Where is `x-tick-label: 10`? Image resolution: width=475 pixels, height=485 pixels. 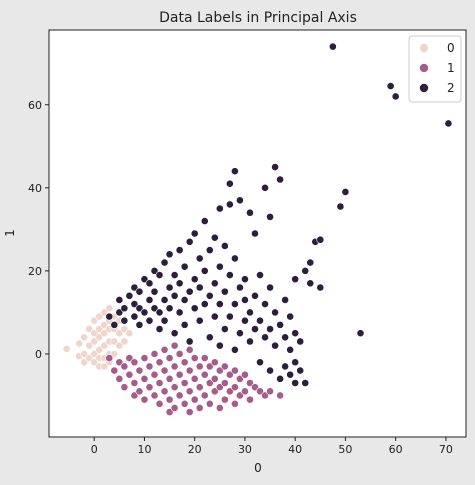 x-tick-label: 10 is located at coordinates (144, 449).